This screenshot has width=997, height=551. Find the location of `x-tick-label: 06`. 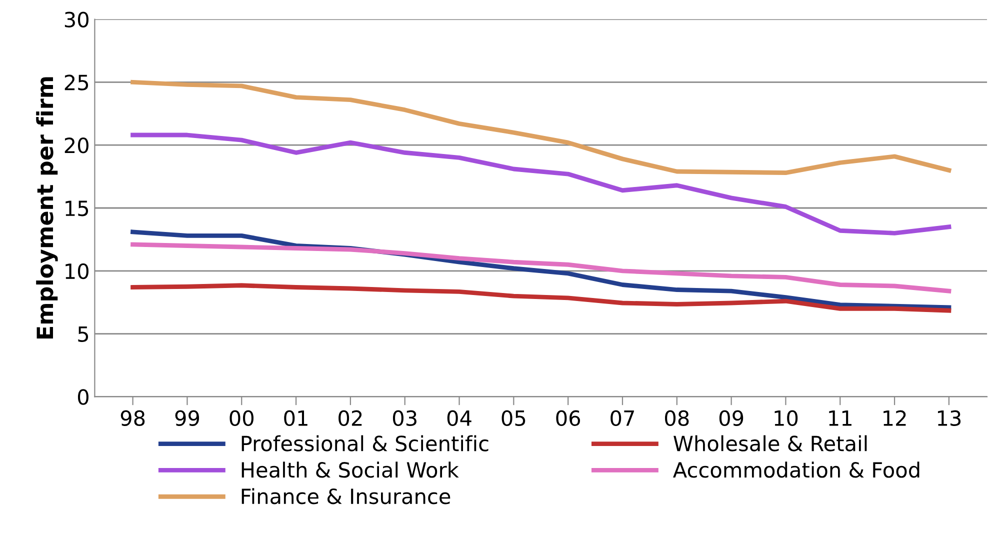

x-tick-label: 06 is located at coordinates (568, 418).